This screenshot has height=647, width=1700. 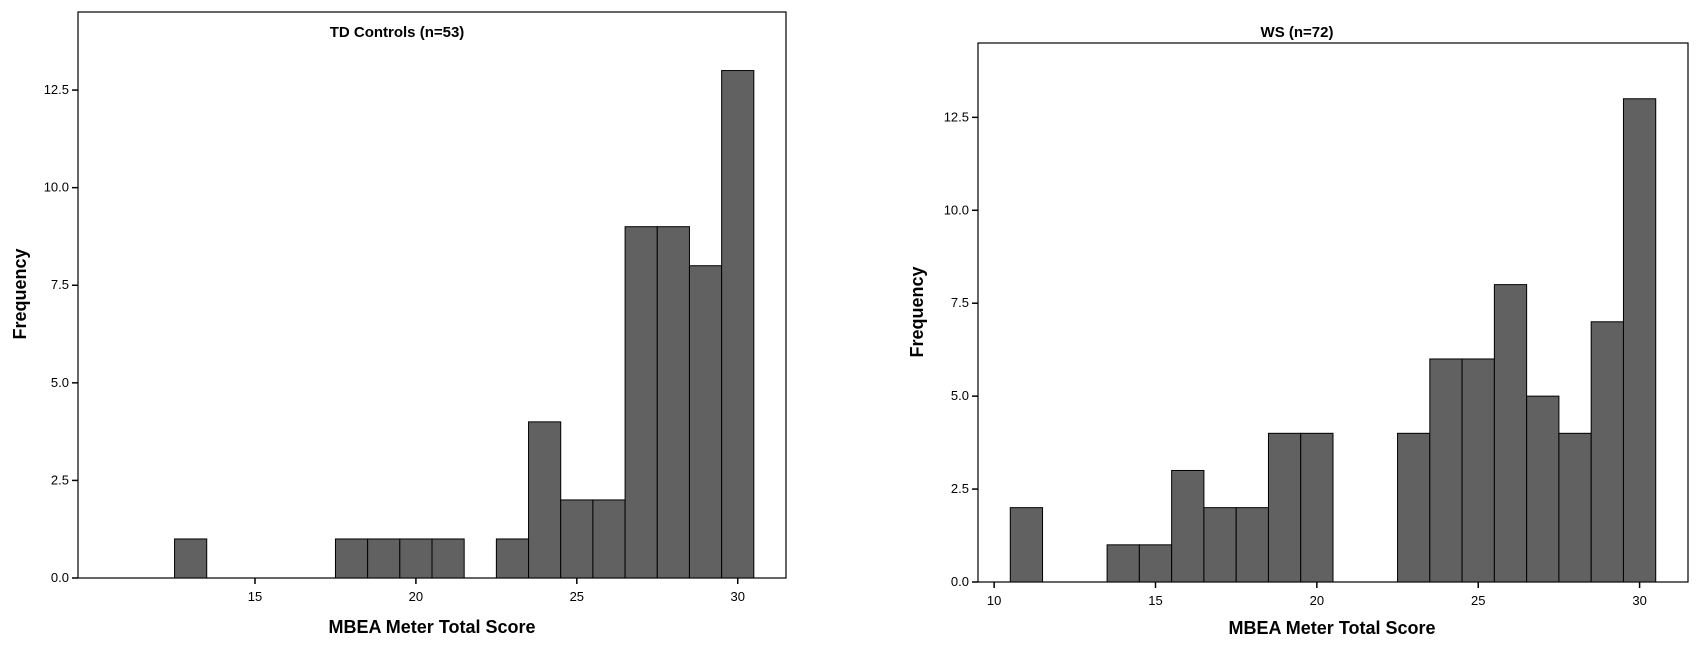 What do you see at coordinates (397, 32) in the screenshot?
I see `chart-title: TD Controls (n=53)` at bounding box center [397, 32].